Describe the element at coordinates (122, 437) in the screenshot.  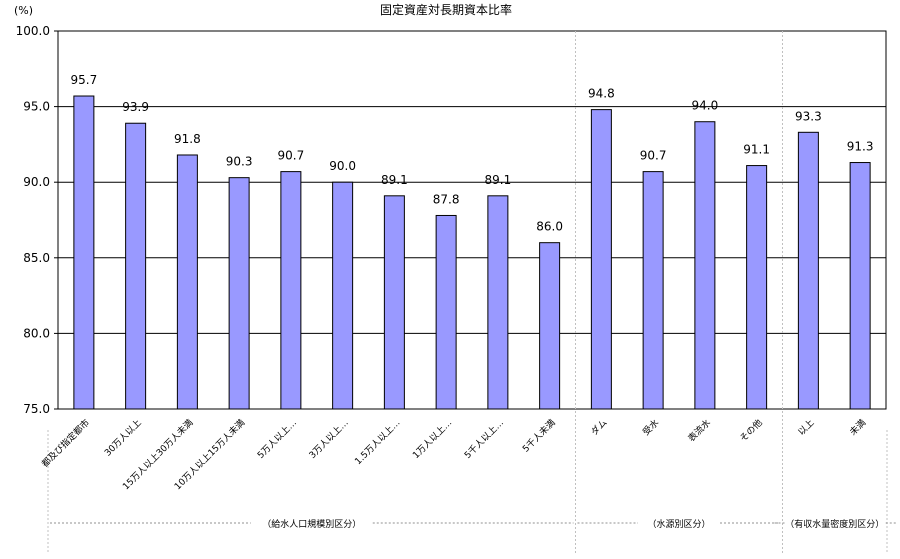
I see `category-label: 30万人以上` at that location.